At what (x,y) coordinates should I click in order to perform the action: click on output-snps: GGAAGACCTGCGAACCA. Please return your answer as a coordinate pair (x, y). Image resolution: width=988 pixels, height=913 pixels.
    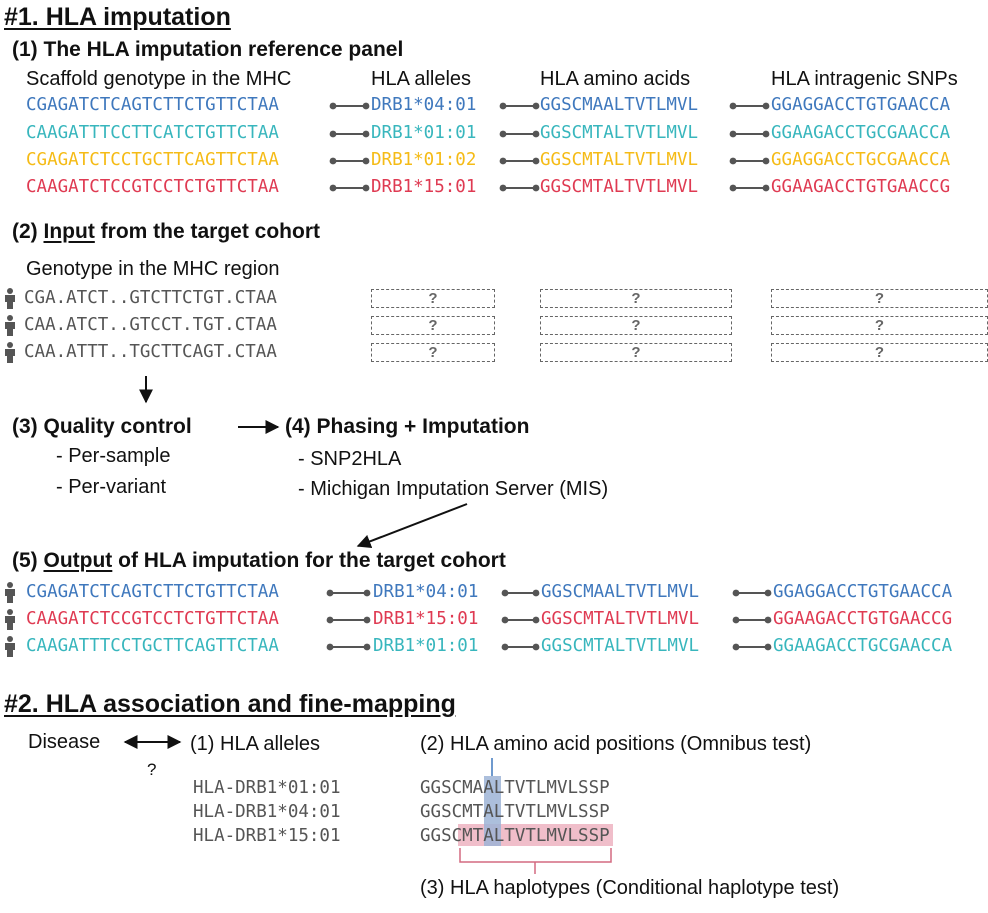
    Looking at the image, I should click on (863, 646).